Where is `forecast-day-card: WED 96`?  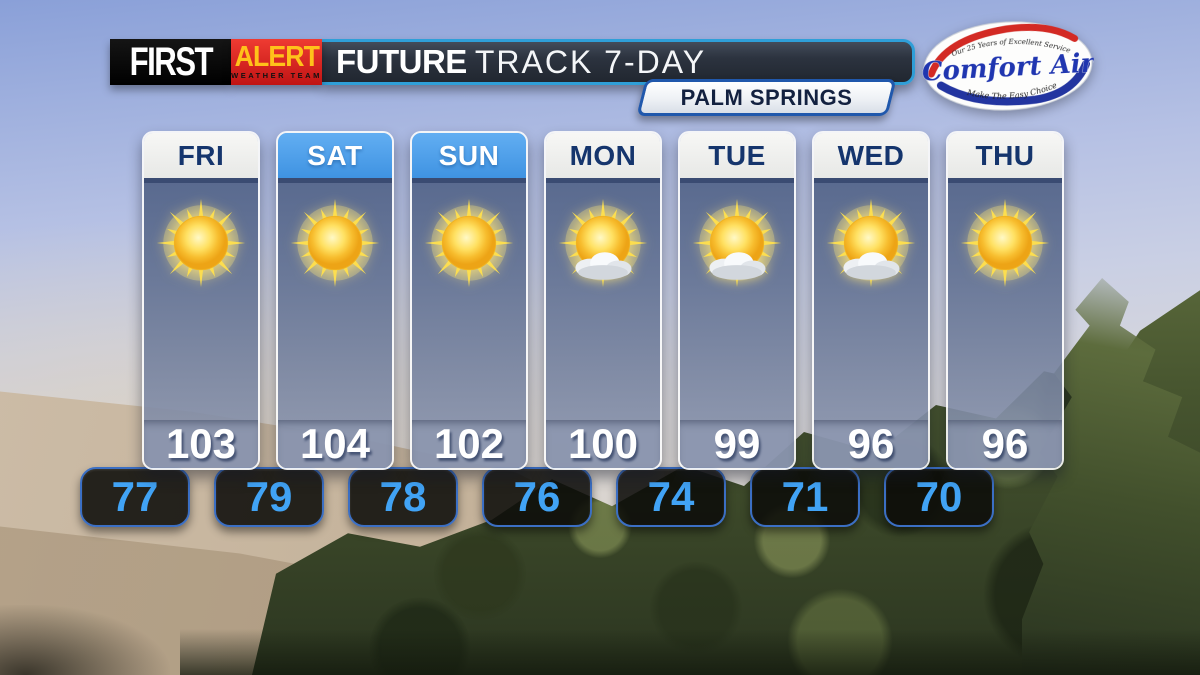 forecast-day-card: WED 96 is located at coordinates (871, 300).